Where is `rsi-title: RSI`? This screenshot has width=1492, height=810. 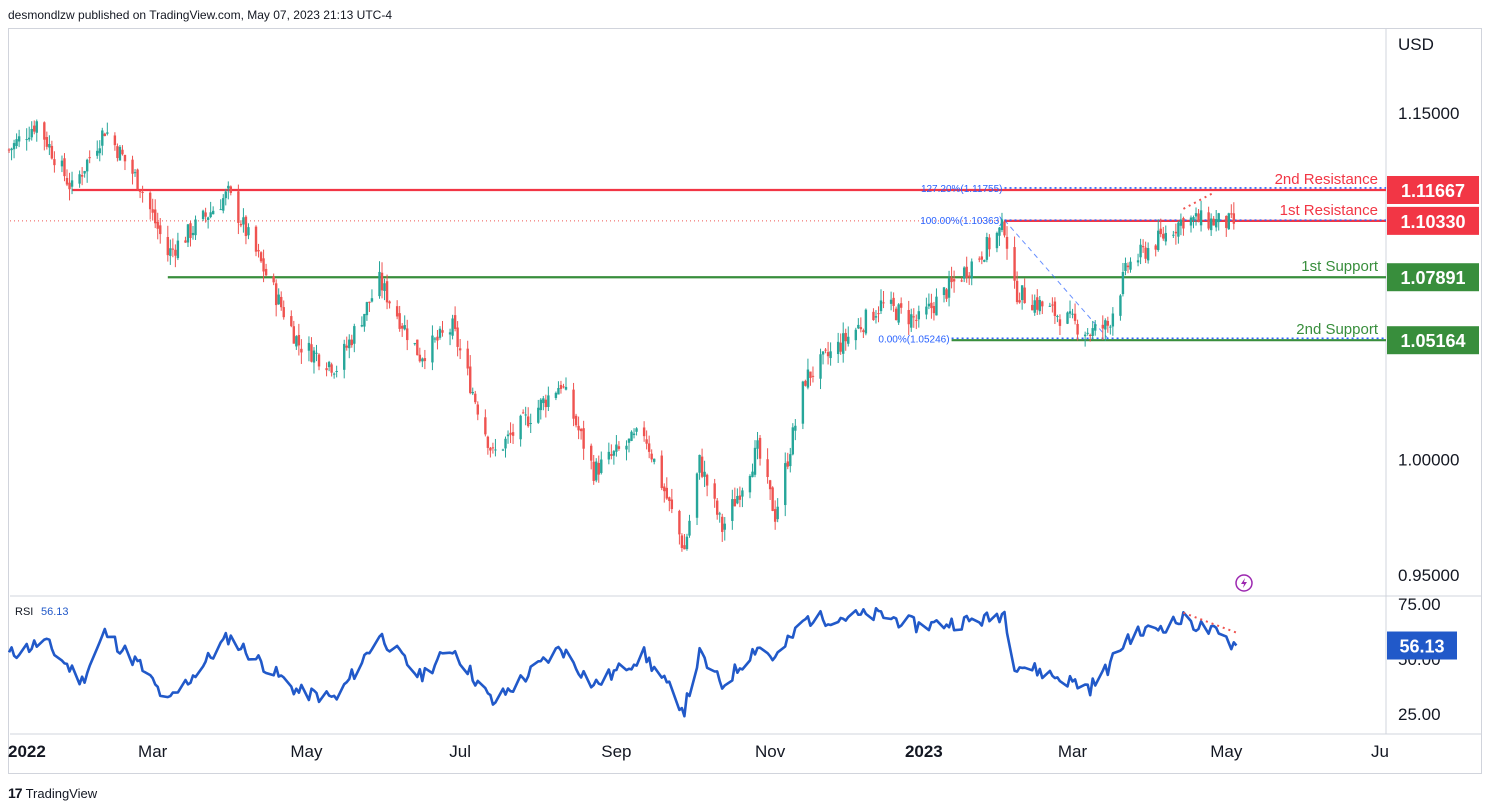 rsi-title: RSI is located at coordinates (24, 612).